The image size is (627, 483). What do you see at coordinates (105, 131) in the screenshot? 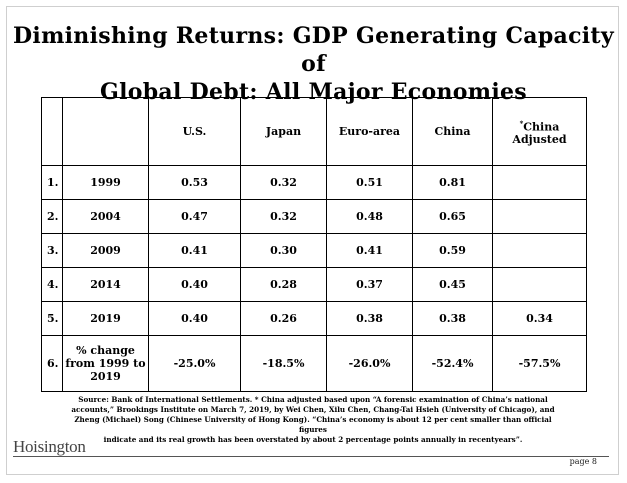
I see `header-blank-label` at bounding box center [105, 131].